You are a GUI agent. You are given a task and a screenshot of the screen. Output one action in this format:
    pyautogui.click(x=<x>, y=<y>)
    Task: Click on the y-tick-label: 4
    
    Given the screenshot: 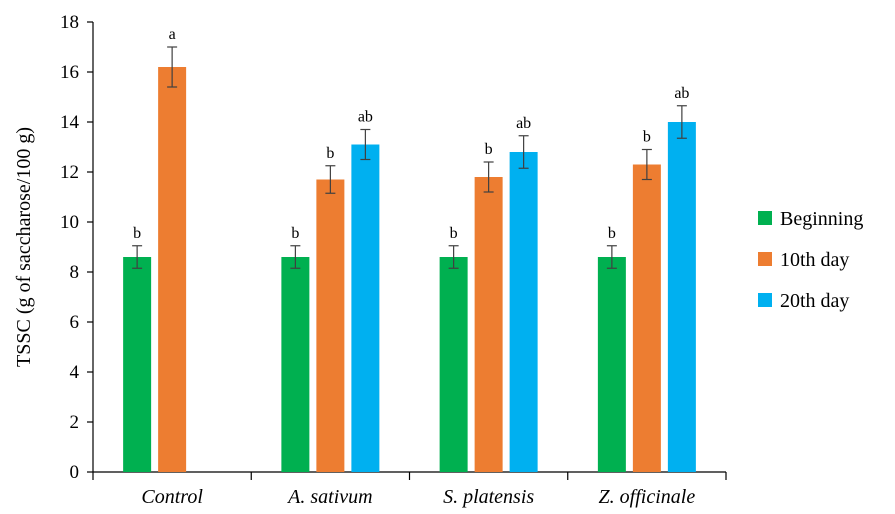 What is the action you would take?
    pyautogui.click(x=75, y=372)
    